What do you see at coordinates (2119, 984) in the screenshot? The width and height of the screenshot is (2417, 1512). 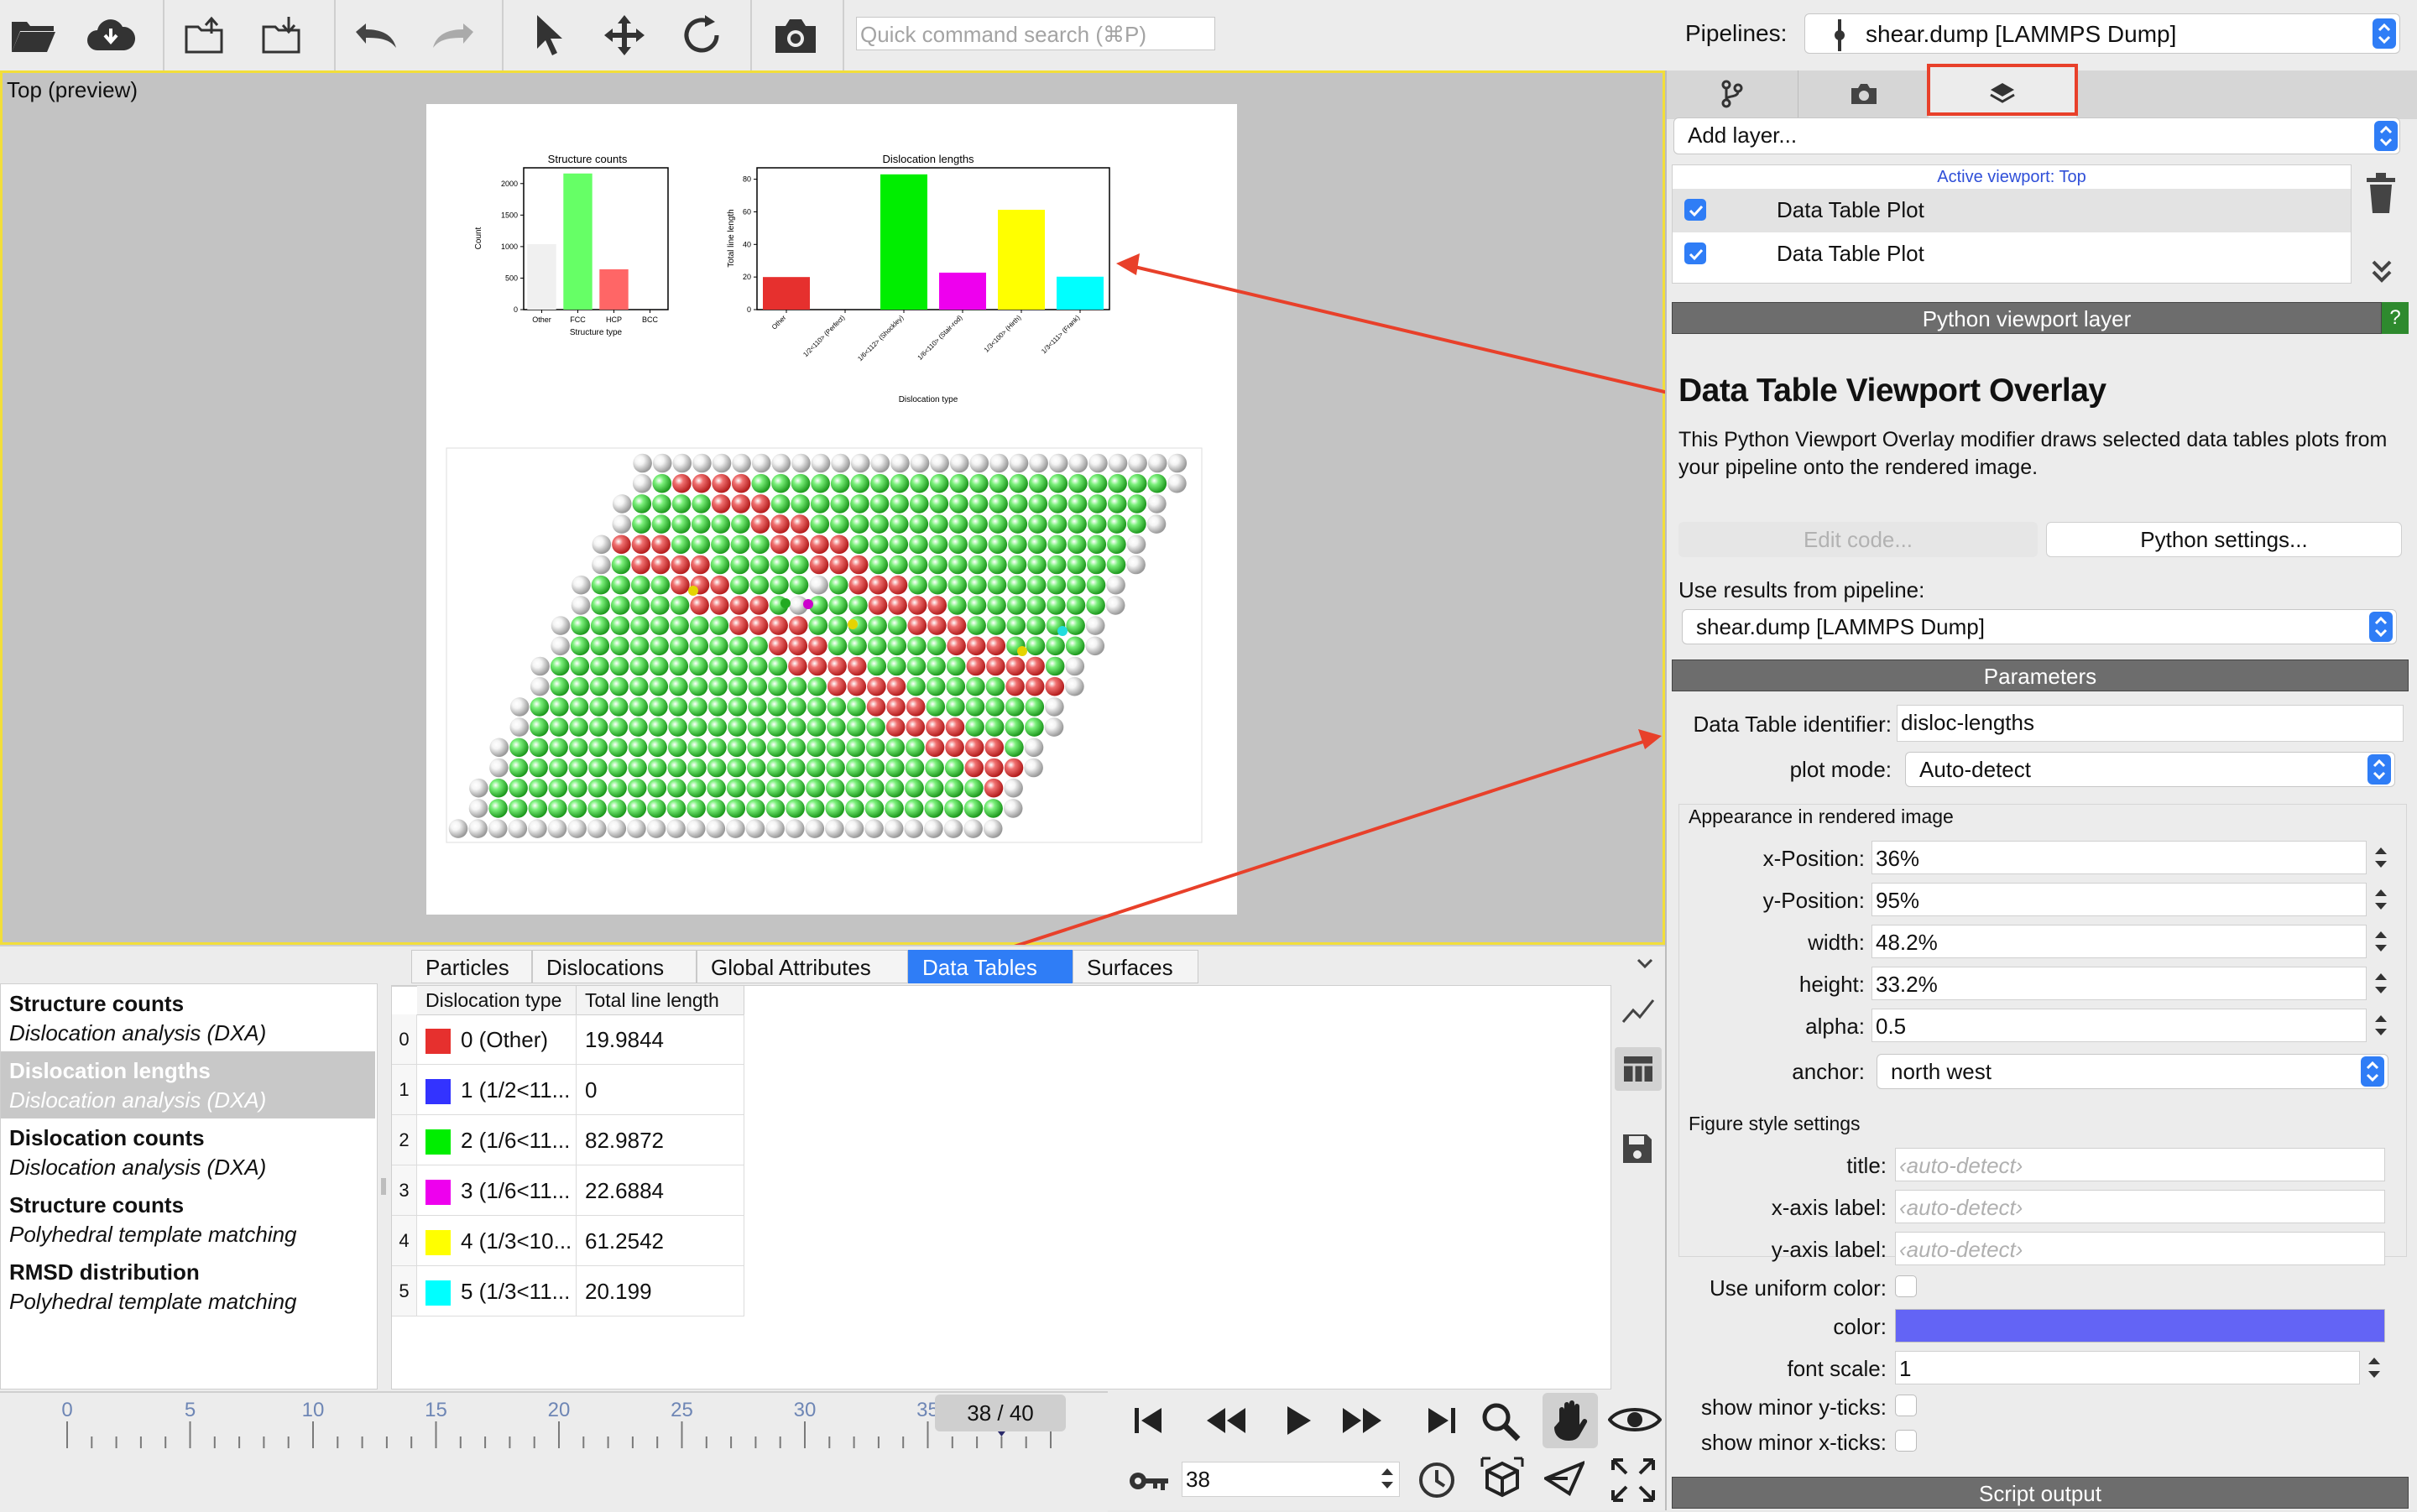 I see `height-input: 33.2%` at bounding box center [2119, 984].